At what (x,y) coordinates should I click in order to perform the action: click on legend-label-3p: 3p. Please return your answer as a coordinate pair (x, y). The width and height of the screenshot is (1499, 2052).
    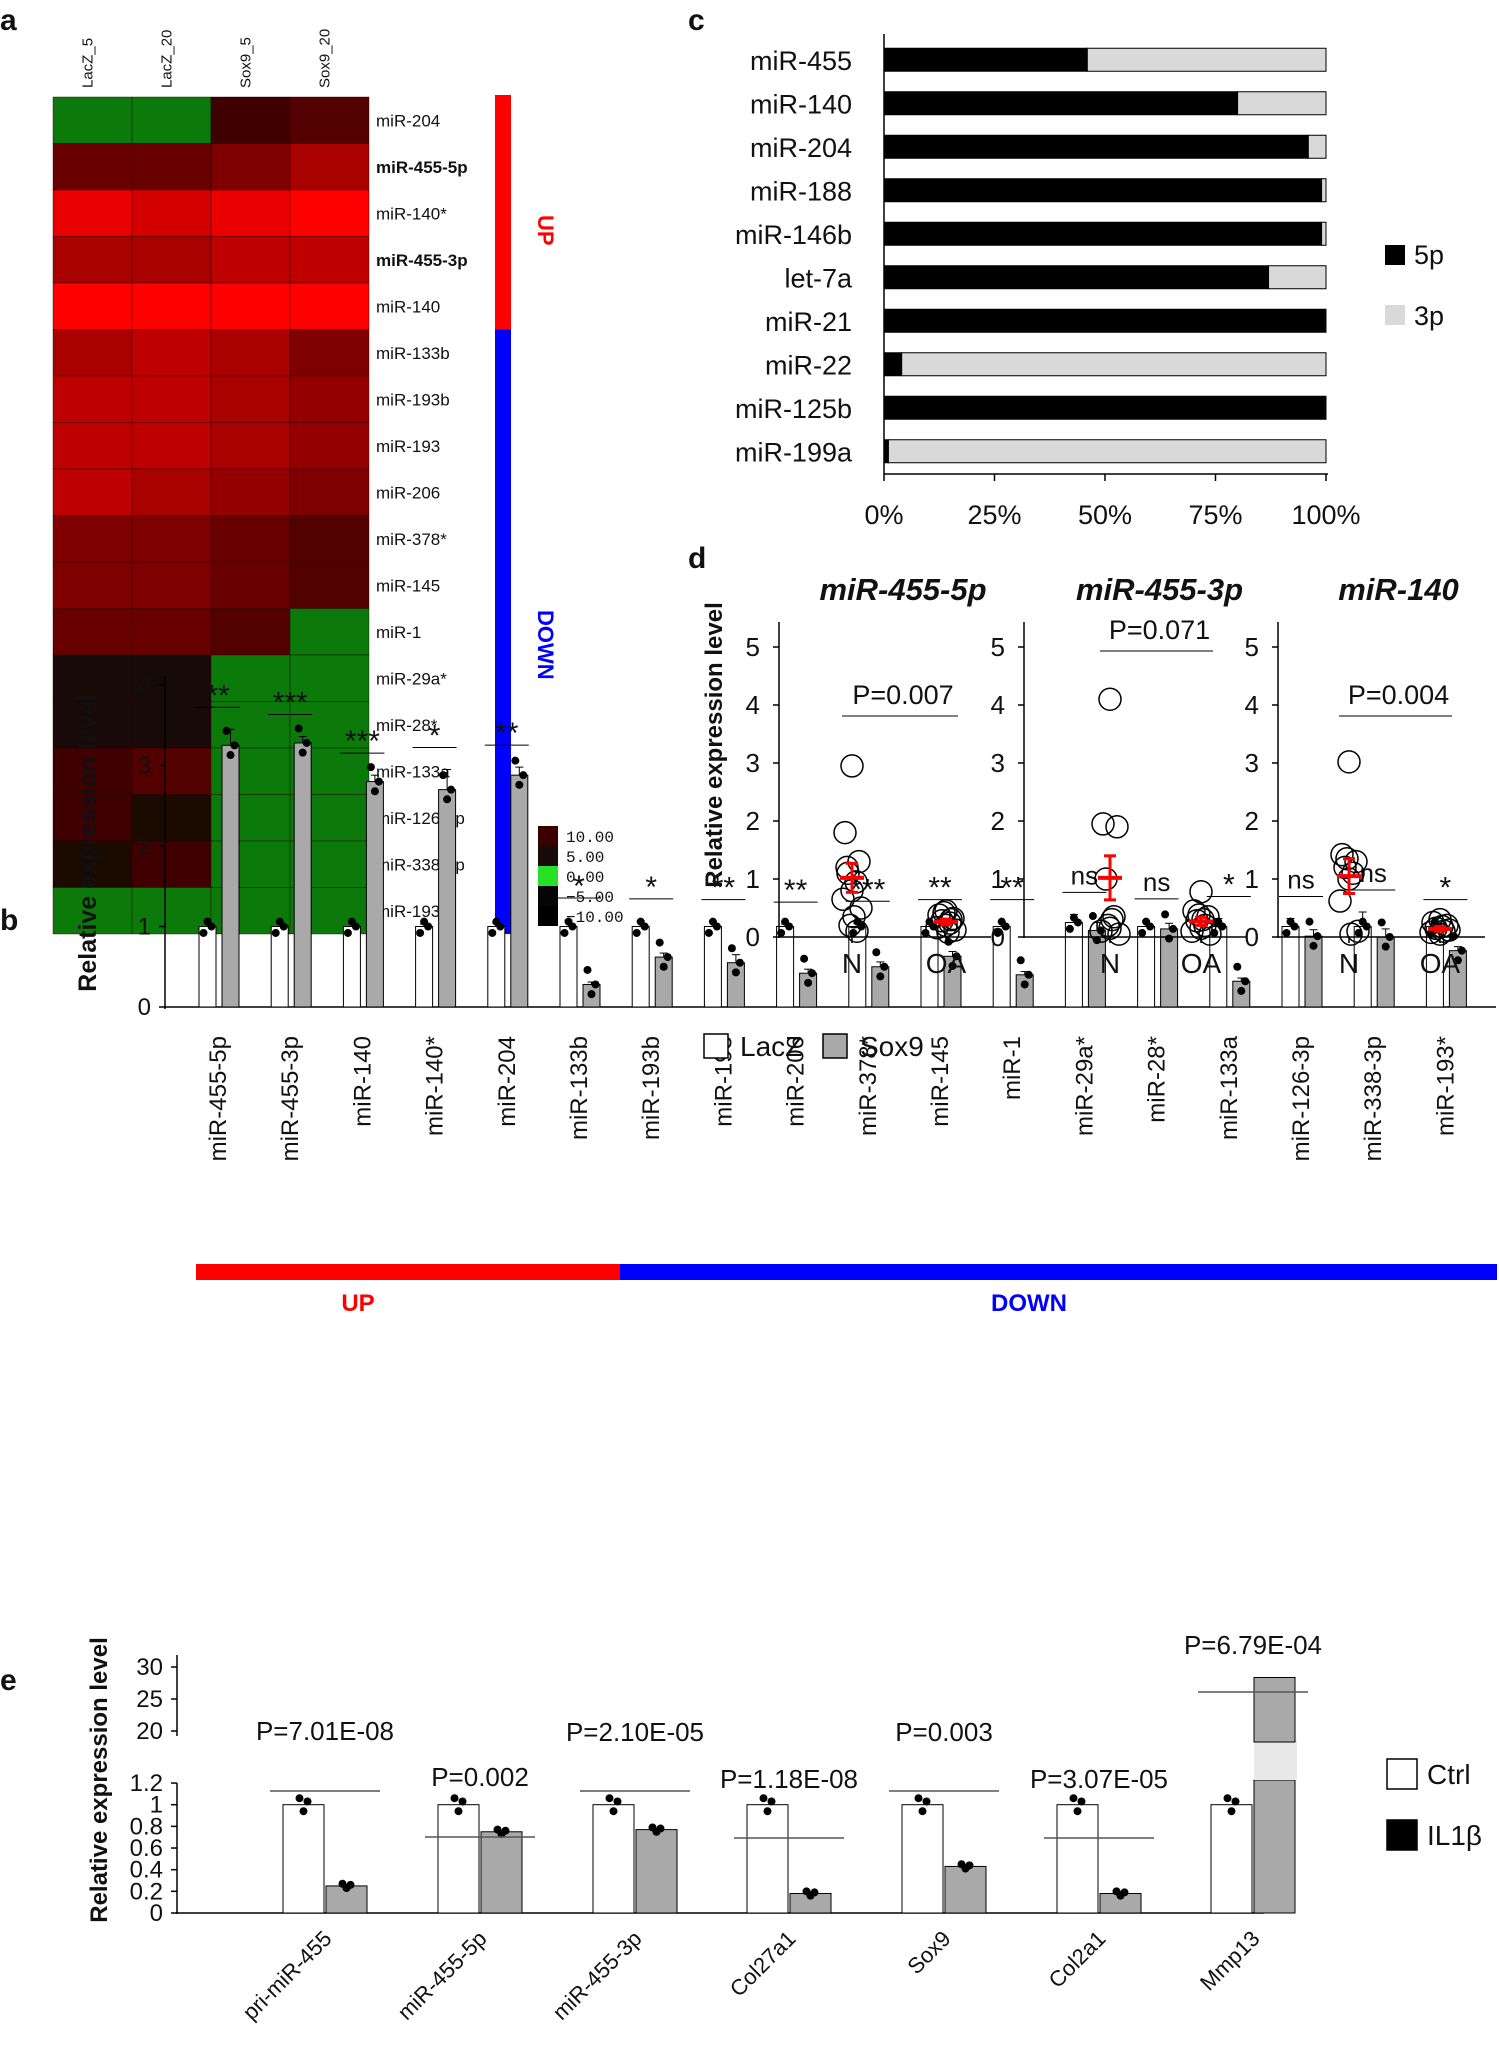
    Looking at the image, I should click on (1429, 316).